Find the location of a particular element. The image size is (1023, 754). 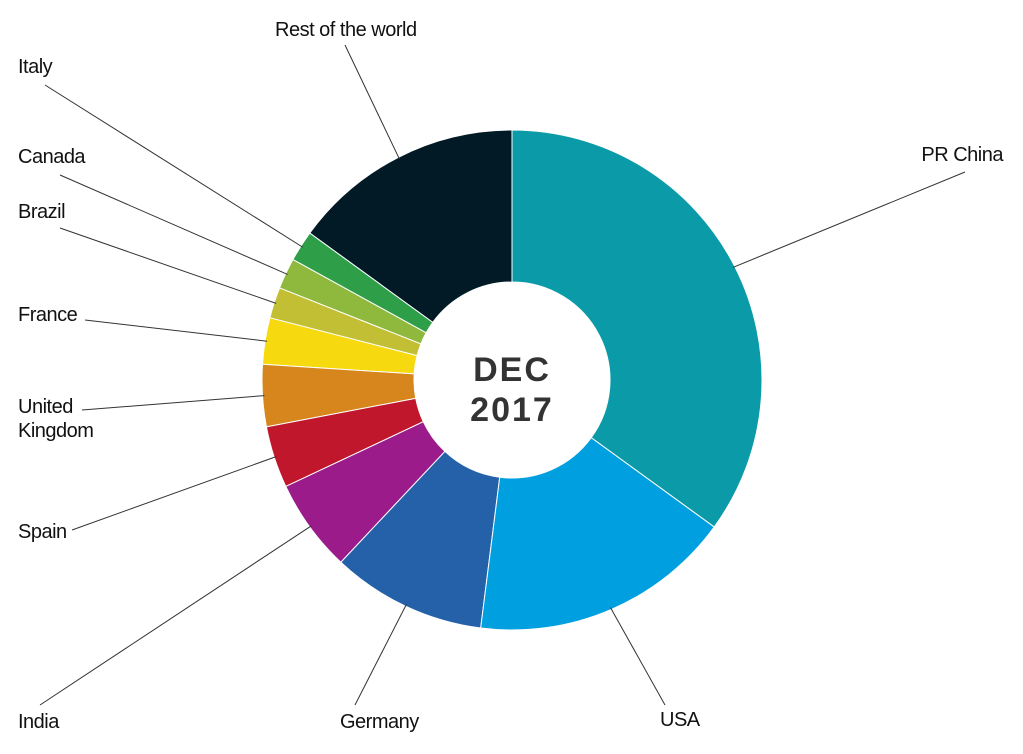

slice-label: India is located at coordinates (38, 722).